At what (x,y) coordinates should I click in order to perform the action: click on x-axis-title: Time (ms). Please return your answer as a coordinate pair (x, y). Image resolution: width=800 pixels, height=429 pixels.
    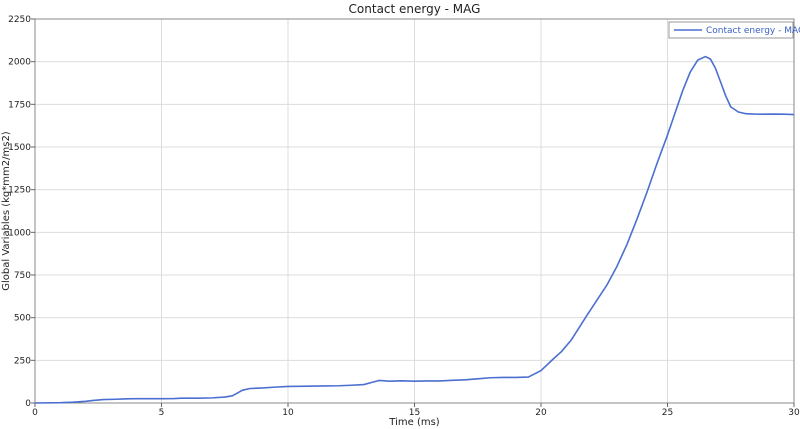
    Looking at the image, I should click on (414, 422).